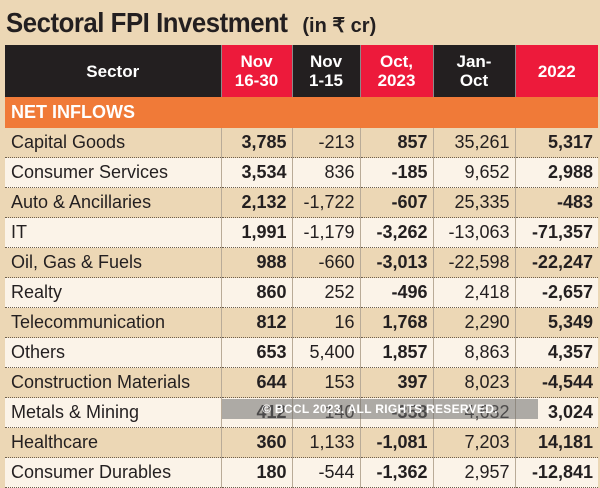 The width and height of the screenshot is (600, 488). I want to click on value-cell: 1,768, so click(397, 322).